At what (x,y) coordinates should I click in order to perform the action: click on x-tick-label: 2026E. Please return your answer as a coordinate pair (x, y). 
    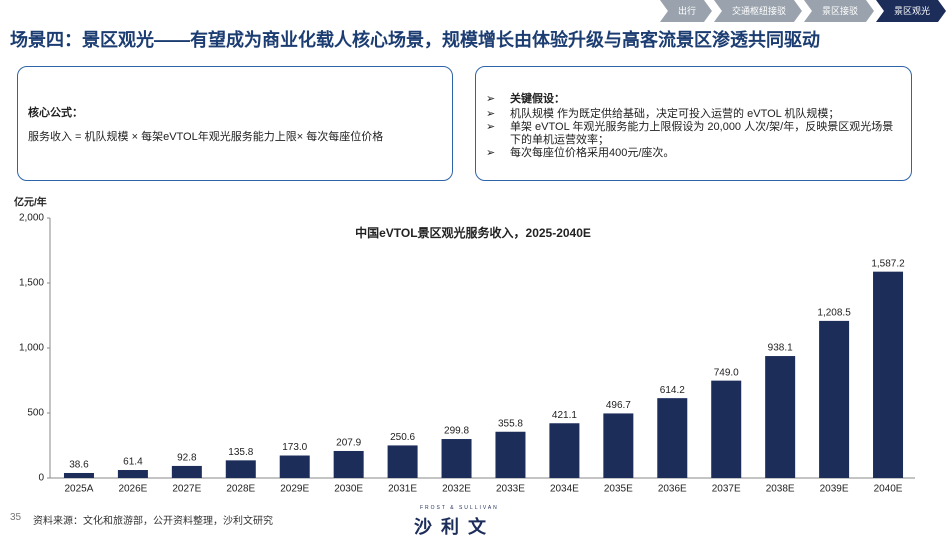
    Looking at the image, I should click on (132, 489).